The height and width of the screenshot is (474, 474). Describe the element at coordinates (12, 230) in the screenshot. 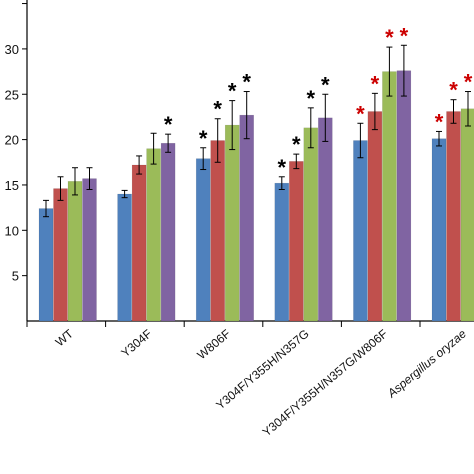

I see `y-tick-label: 10` at that location.